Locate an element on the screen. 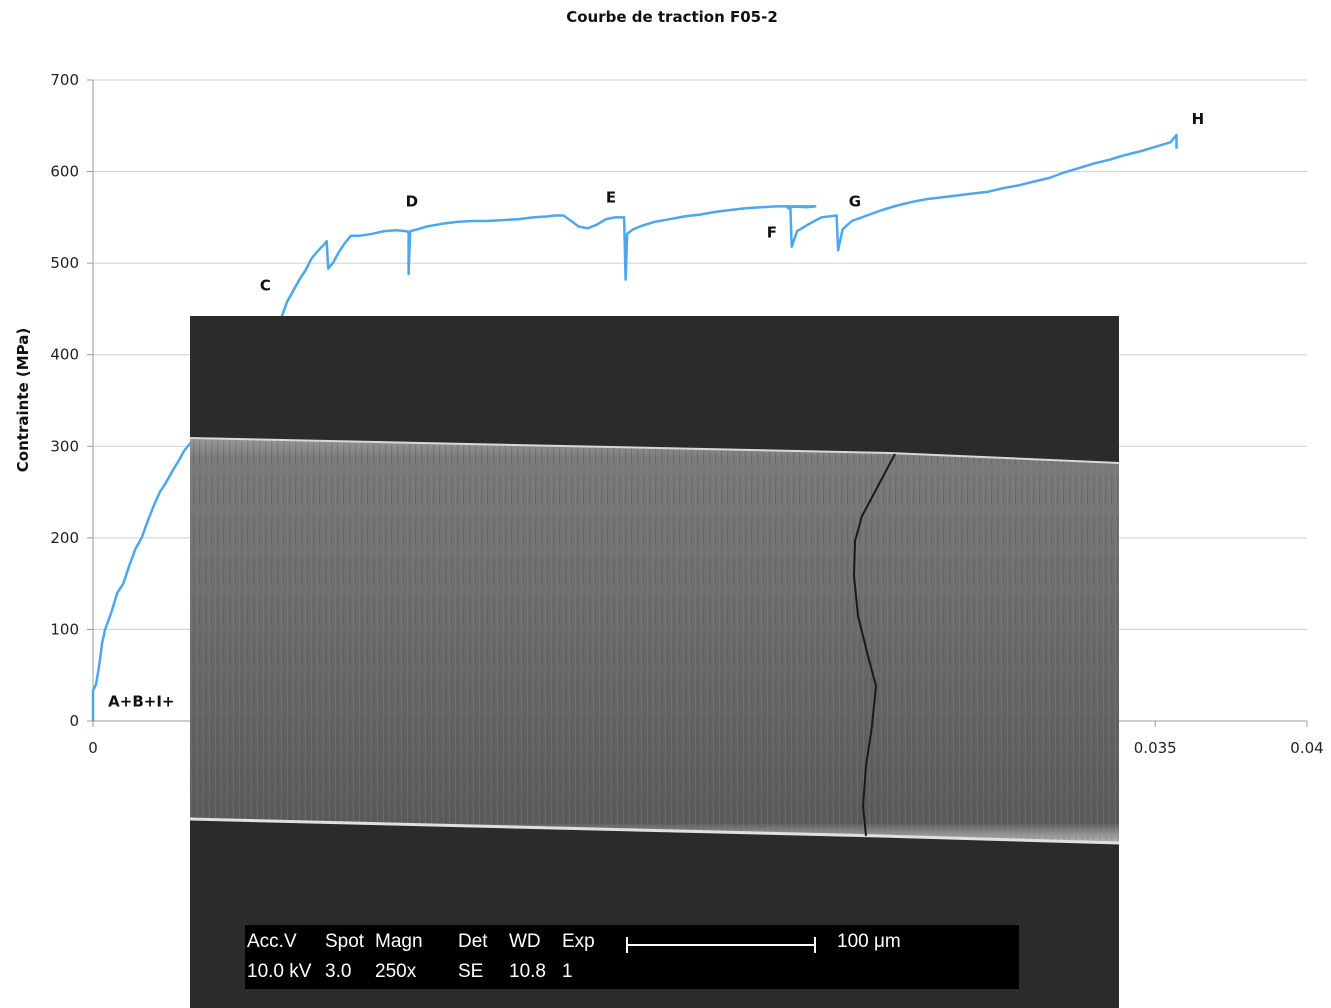 The image size is (1331, 1008). fiber-top-edge is located at coordinates (654, 450).